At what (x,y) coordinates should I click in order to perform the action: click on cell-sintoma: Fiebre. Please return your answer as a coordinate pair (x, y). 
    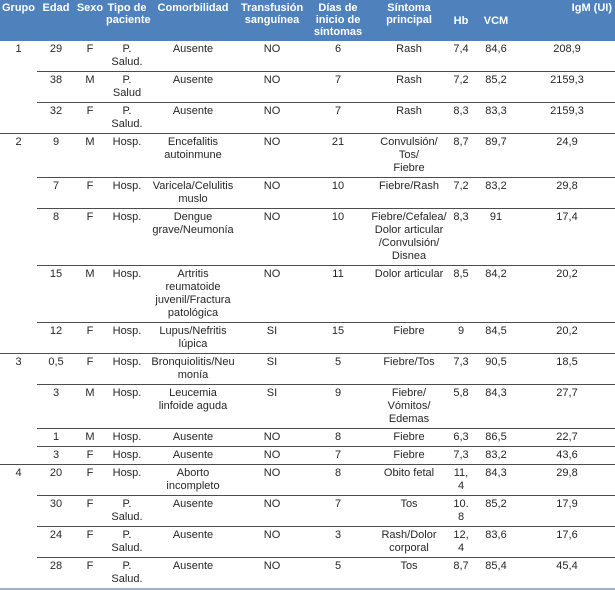
    Looking at the image, I should click on (409, 437).